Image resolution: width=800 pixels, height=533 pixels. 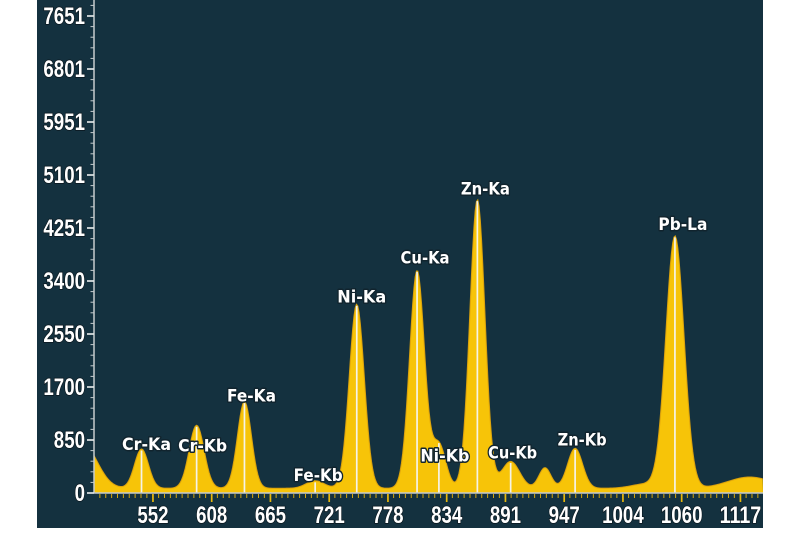 What do you see at coordinates (64, 69) in the screenshot?
I see `y-tick-label: 6801` at bounding box center [64, 69].